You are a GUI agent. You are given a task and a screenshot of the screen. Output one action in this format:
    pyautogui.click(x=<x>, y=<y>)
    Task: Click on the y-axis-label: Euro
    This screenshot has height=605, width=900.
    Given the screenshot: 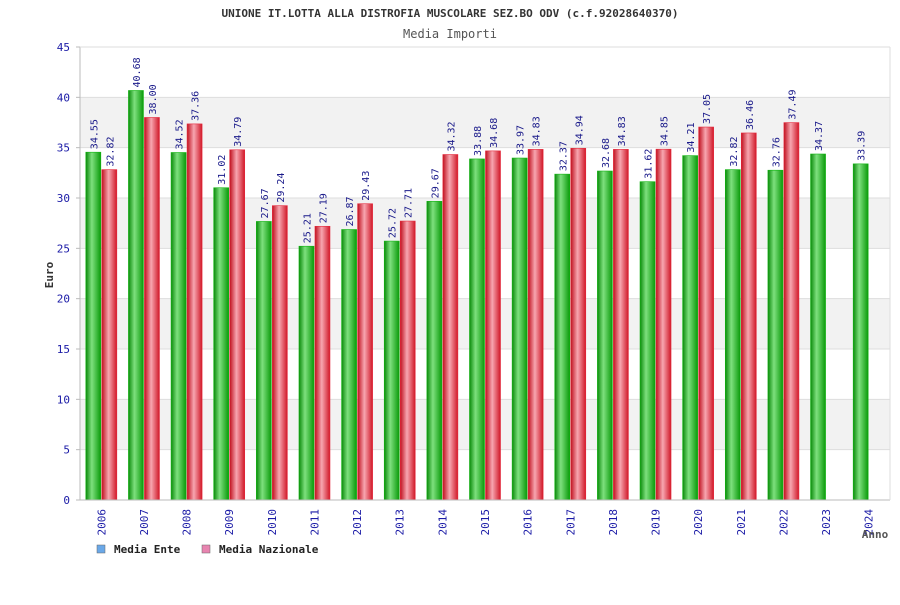 What is the action you would take?
    pyautogui.click(x=49, y=274)
    